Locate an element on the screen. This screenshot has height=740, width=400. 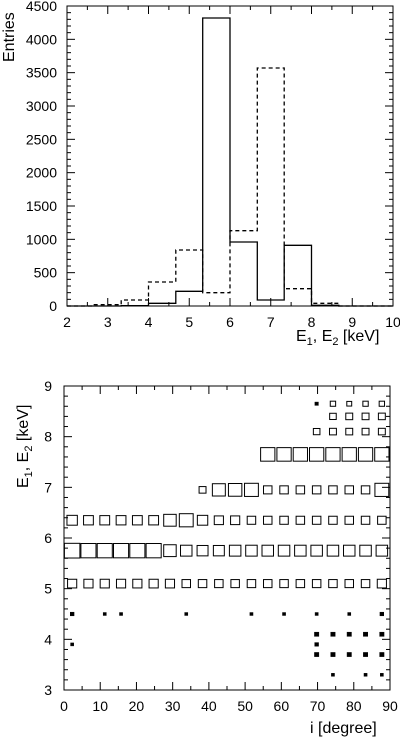
y-tick-label: 3000 is located at coordinates (41, 106).